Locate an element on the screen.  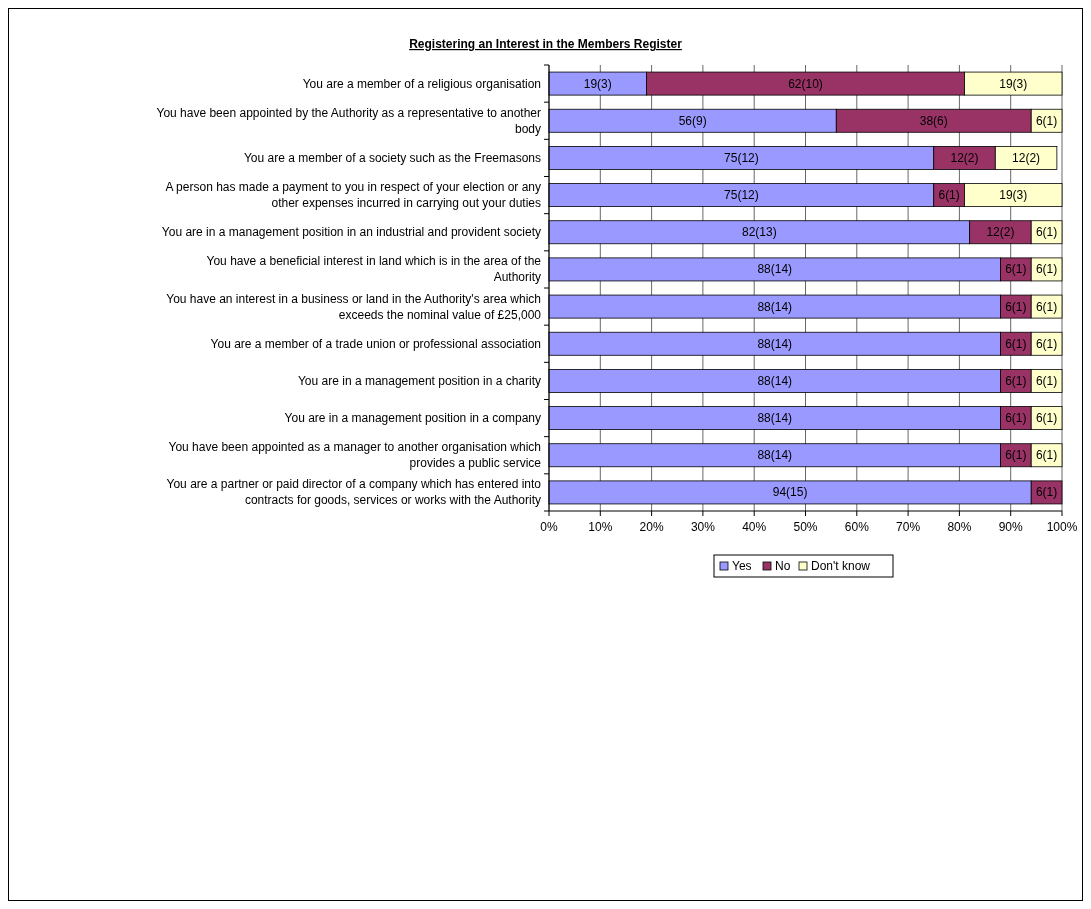
x-tick-label: 80% is located at coordinates (959, 527).